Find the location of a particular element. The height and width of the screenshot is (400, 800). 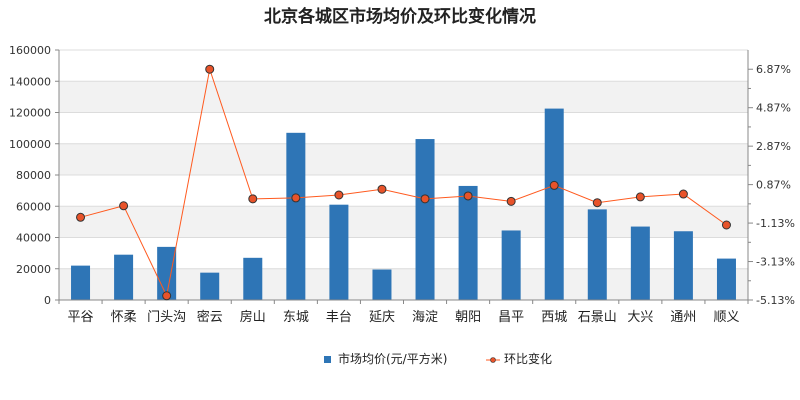

category-label: 密云 is located at coordinates (210, 317).